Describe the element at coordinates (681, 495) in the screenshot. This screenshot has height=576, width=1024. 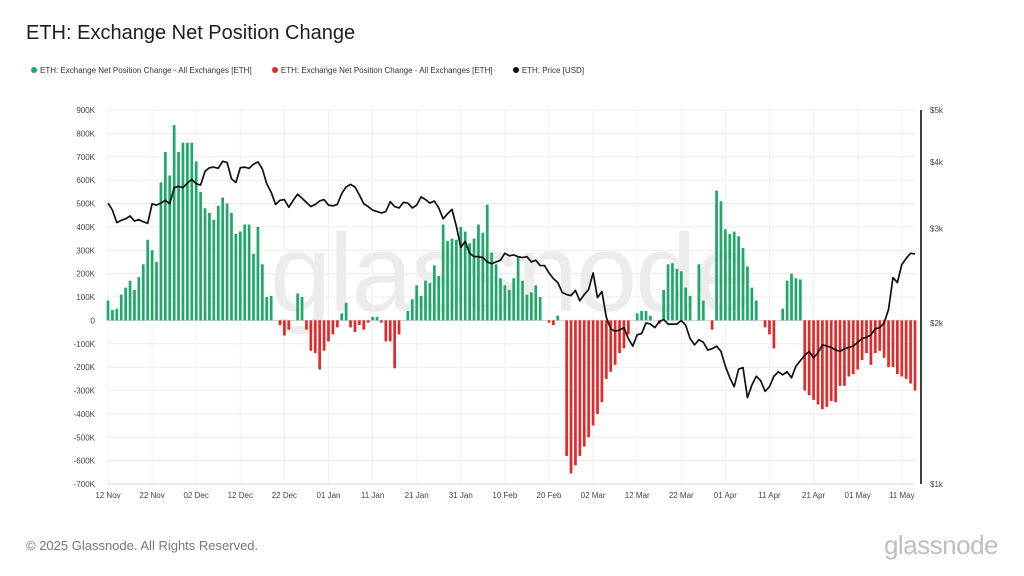
I see `x-tick-label: 22 Mar` at that location.